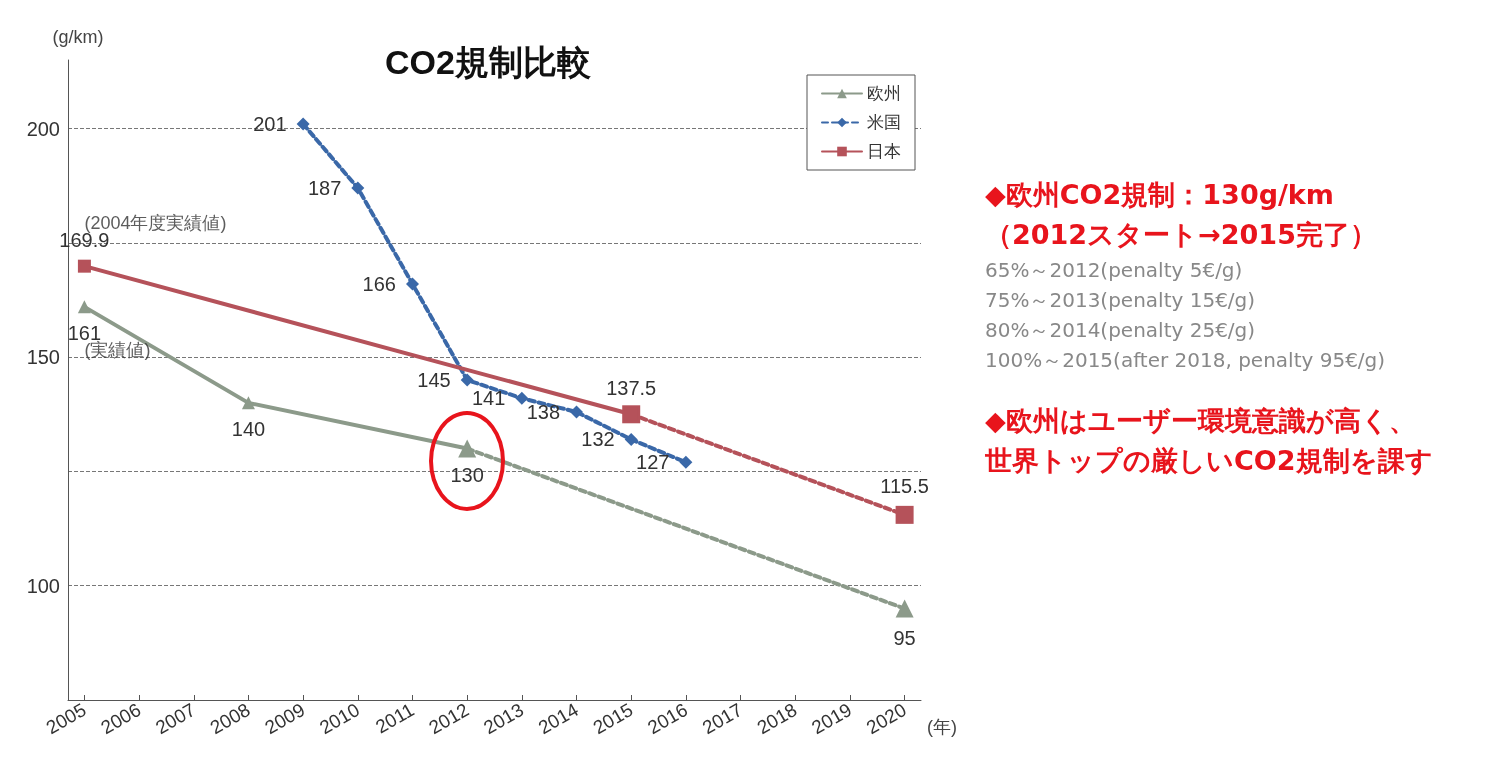 Image resolution: width=1500 pixels, height=767 pixels. I want to click on y-axis-title: (g/km), so click(78, 37).